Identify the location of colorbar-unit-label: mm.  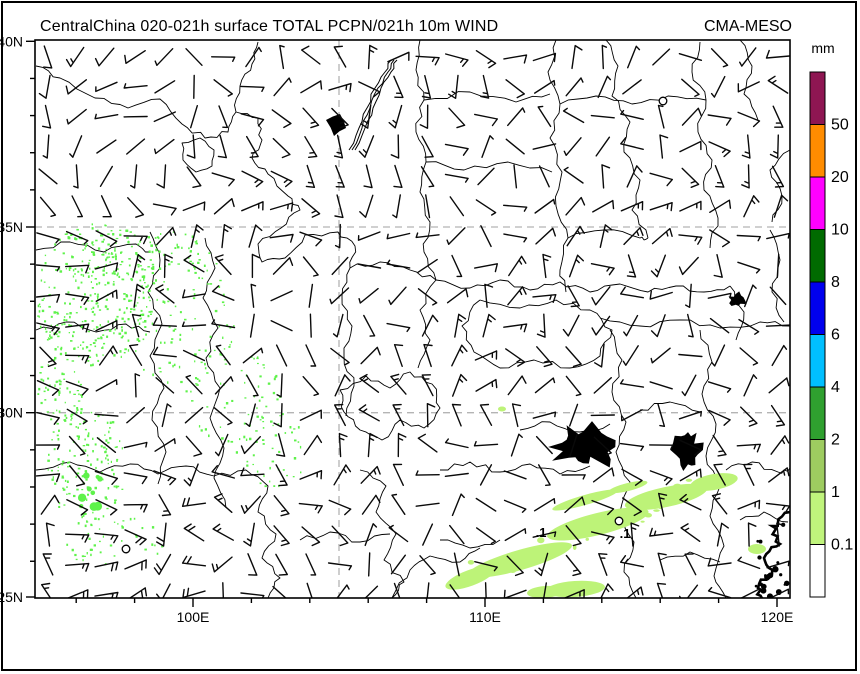
(823, 48).